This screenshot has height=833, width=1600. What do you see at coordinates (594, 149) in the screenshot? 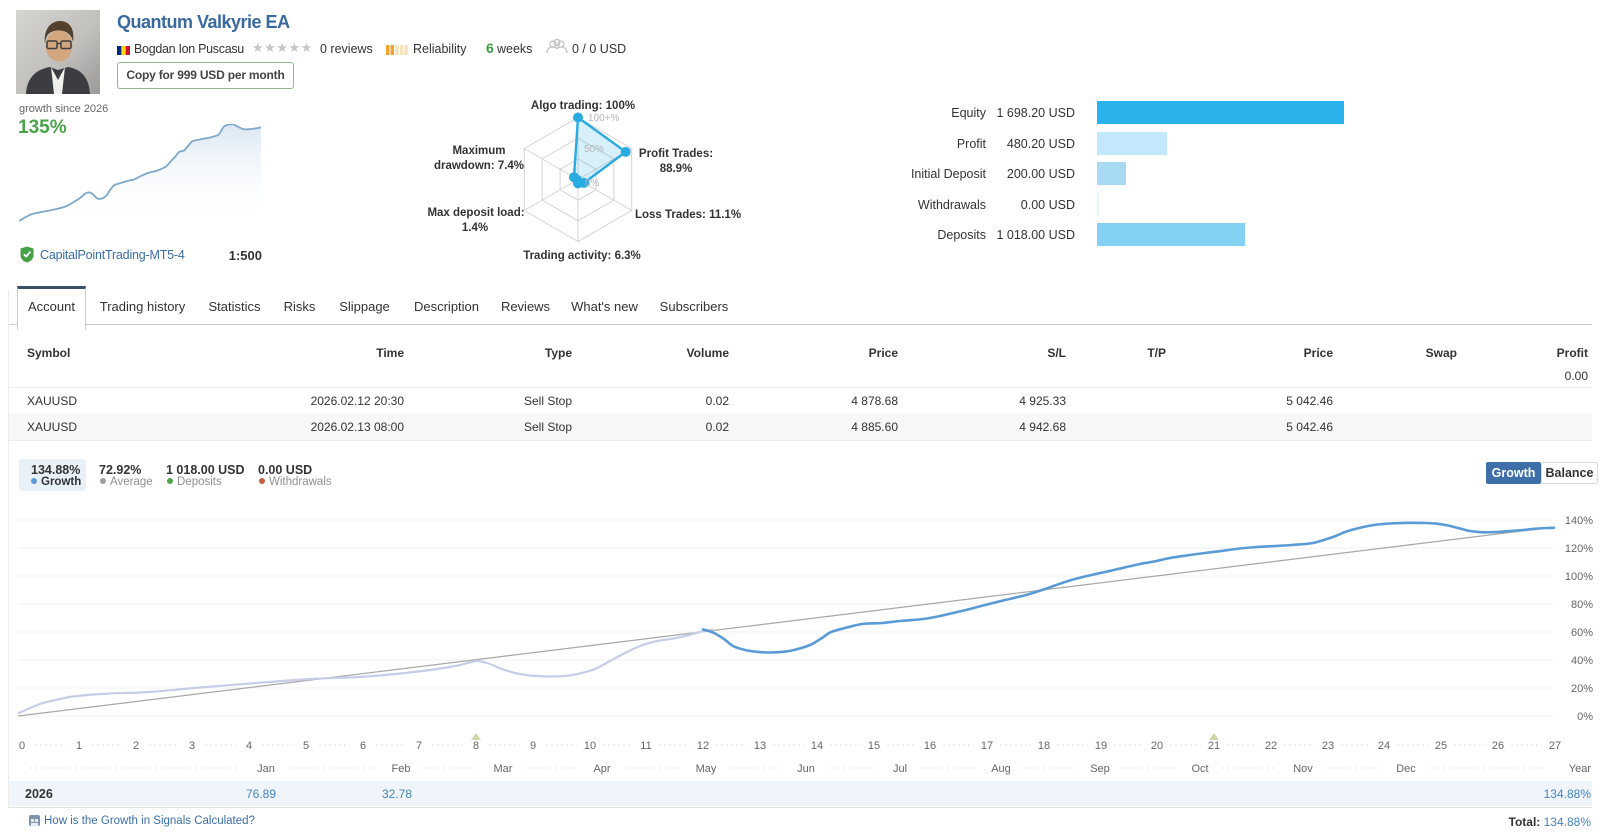
I see `svg-text: 50%` at bounding box center [594, 149].